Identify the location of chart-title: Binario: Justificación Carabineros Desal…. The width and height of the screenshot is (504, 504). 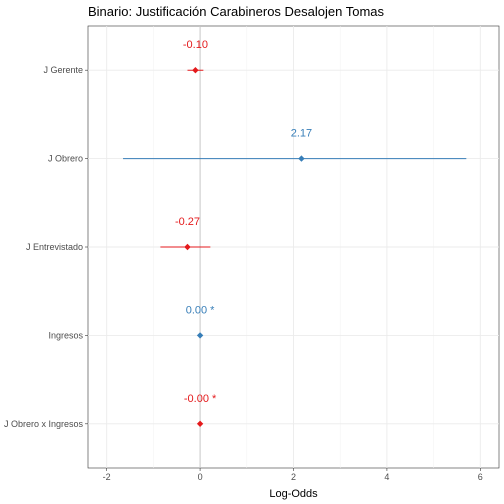
(236, 11).